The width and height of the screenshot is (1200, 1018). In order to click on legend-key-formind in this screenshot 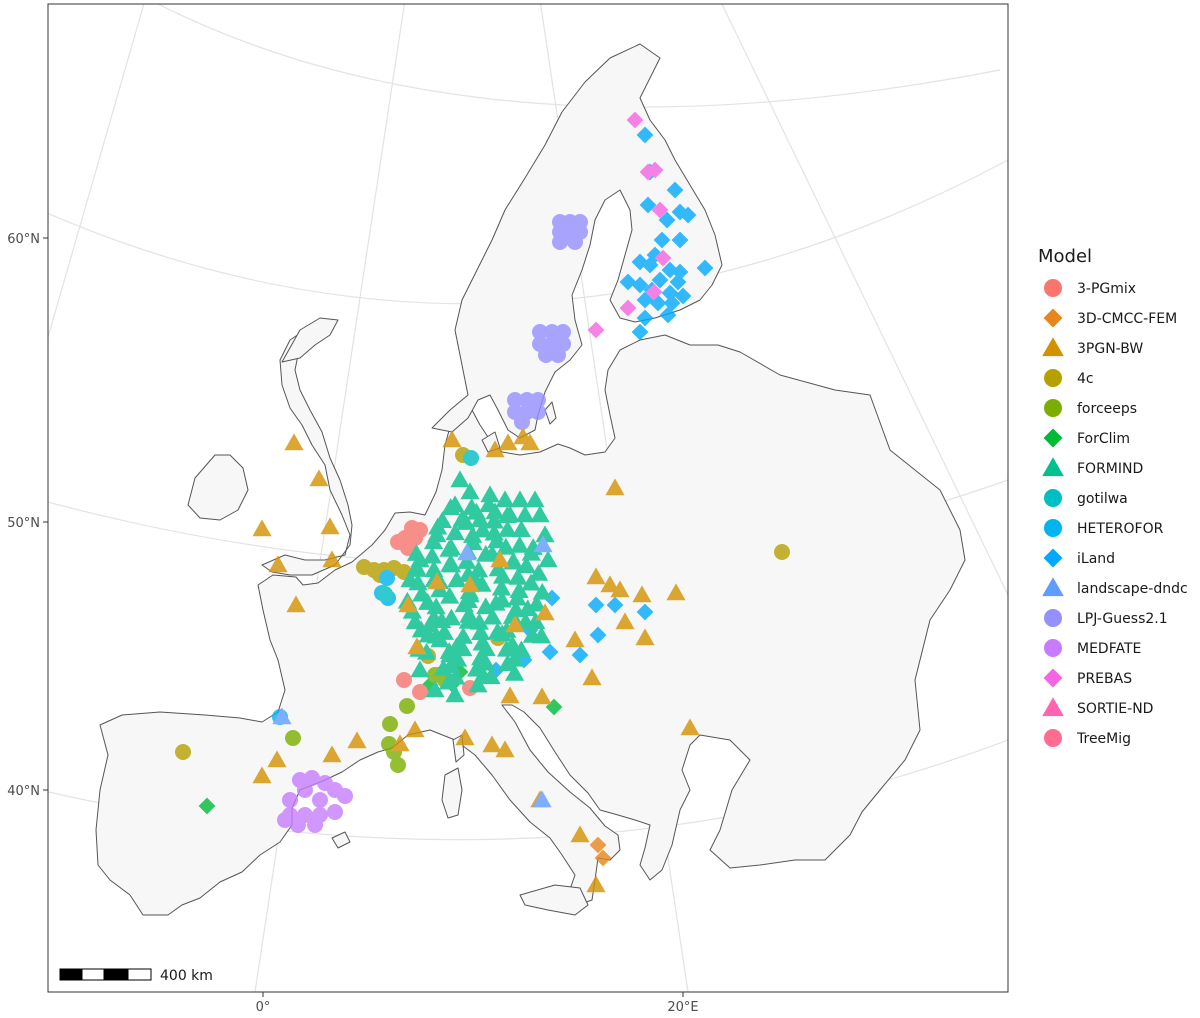, I will do `click(1053, 467)`.